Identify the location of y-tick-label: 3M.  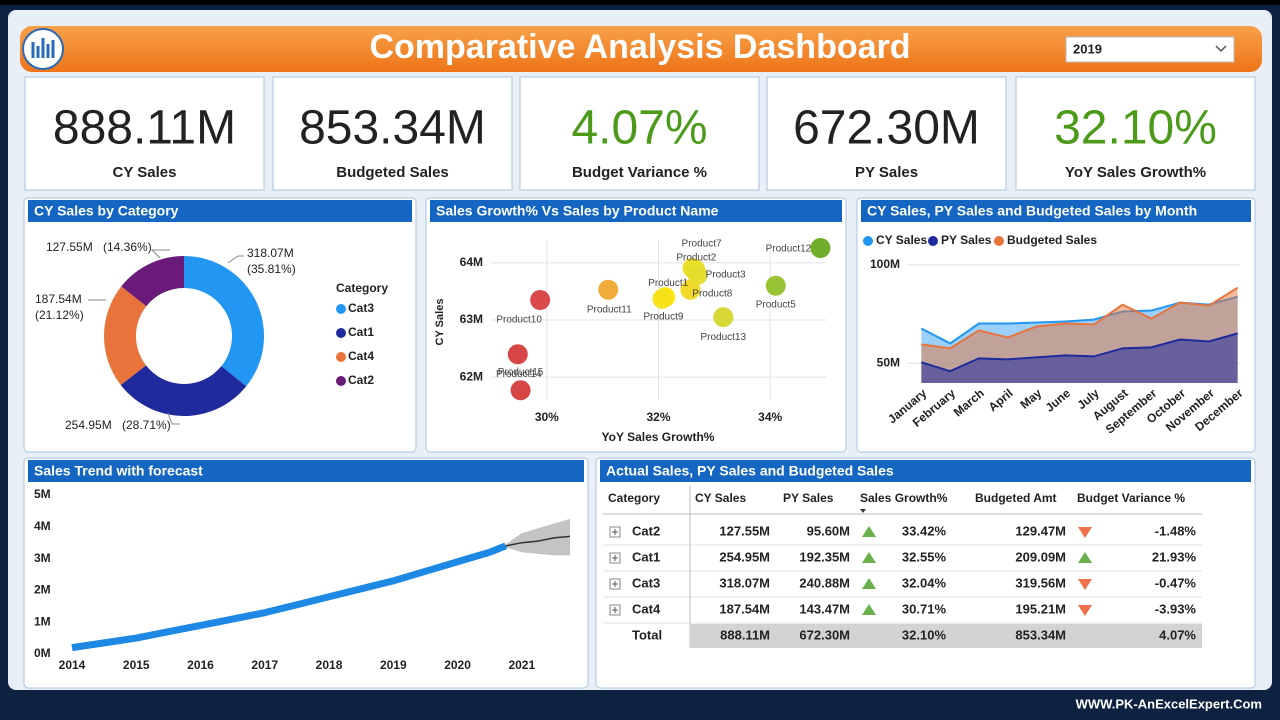
(42, 558).